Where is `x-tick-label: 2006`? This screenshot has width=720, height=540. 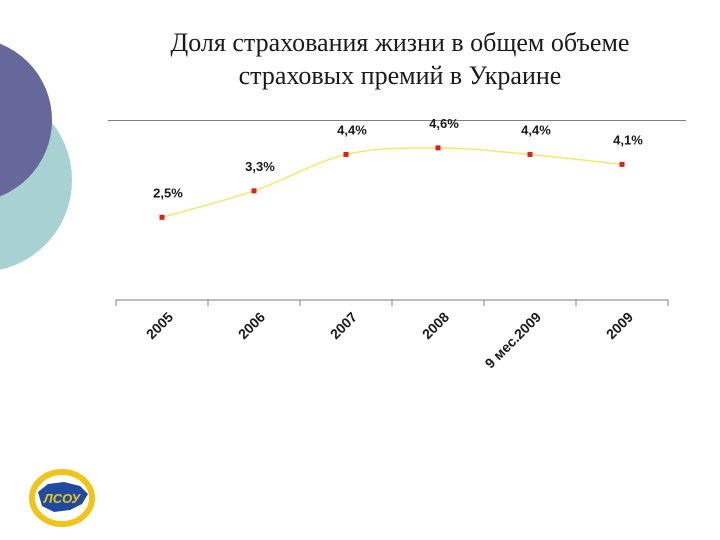 x-tick-label: 2006 is located at coordinates (251, 325).